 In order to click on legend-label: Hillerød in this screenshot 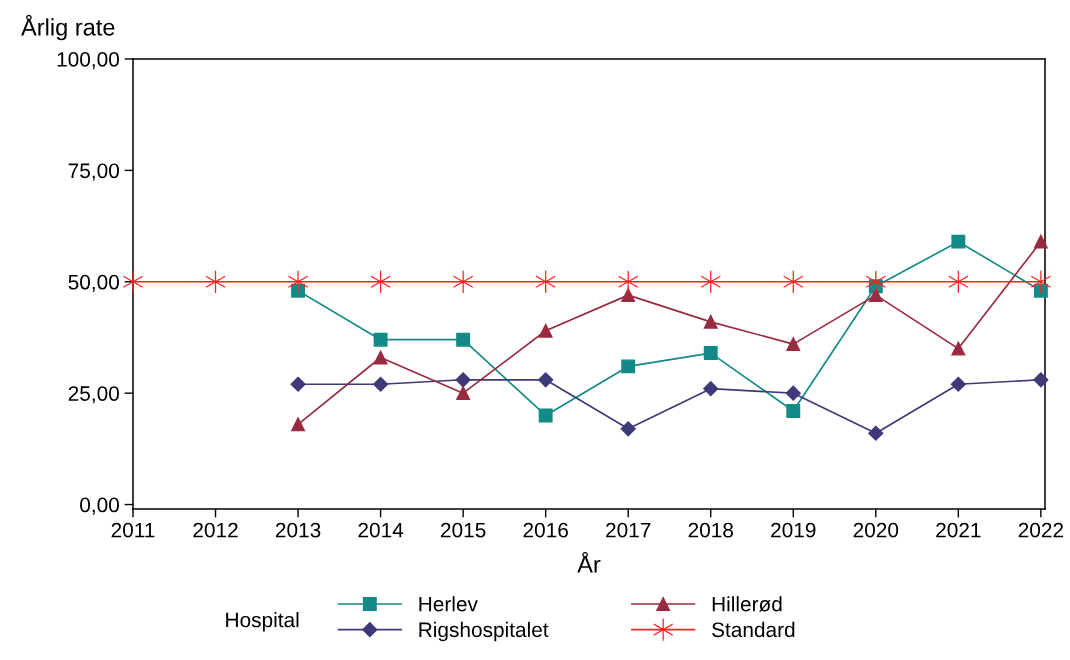, I will do `click(747, 604)`.